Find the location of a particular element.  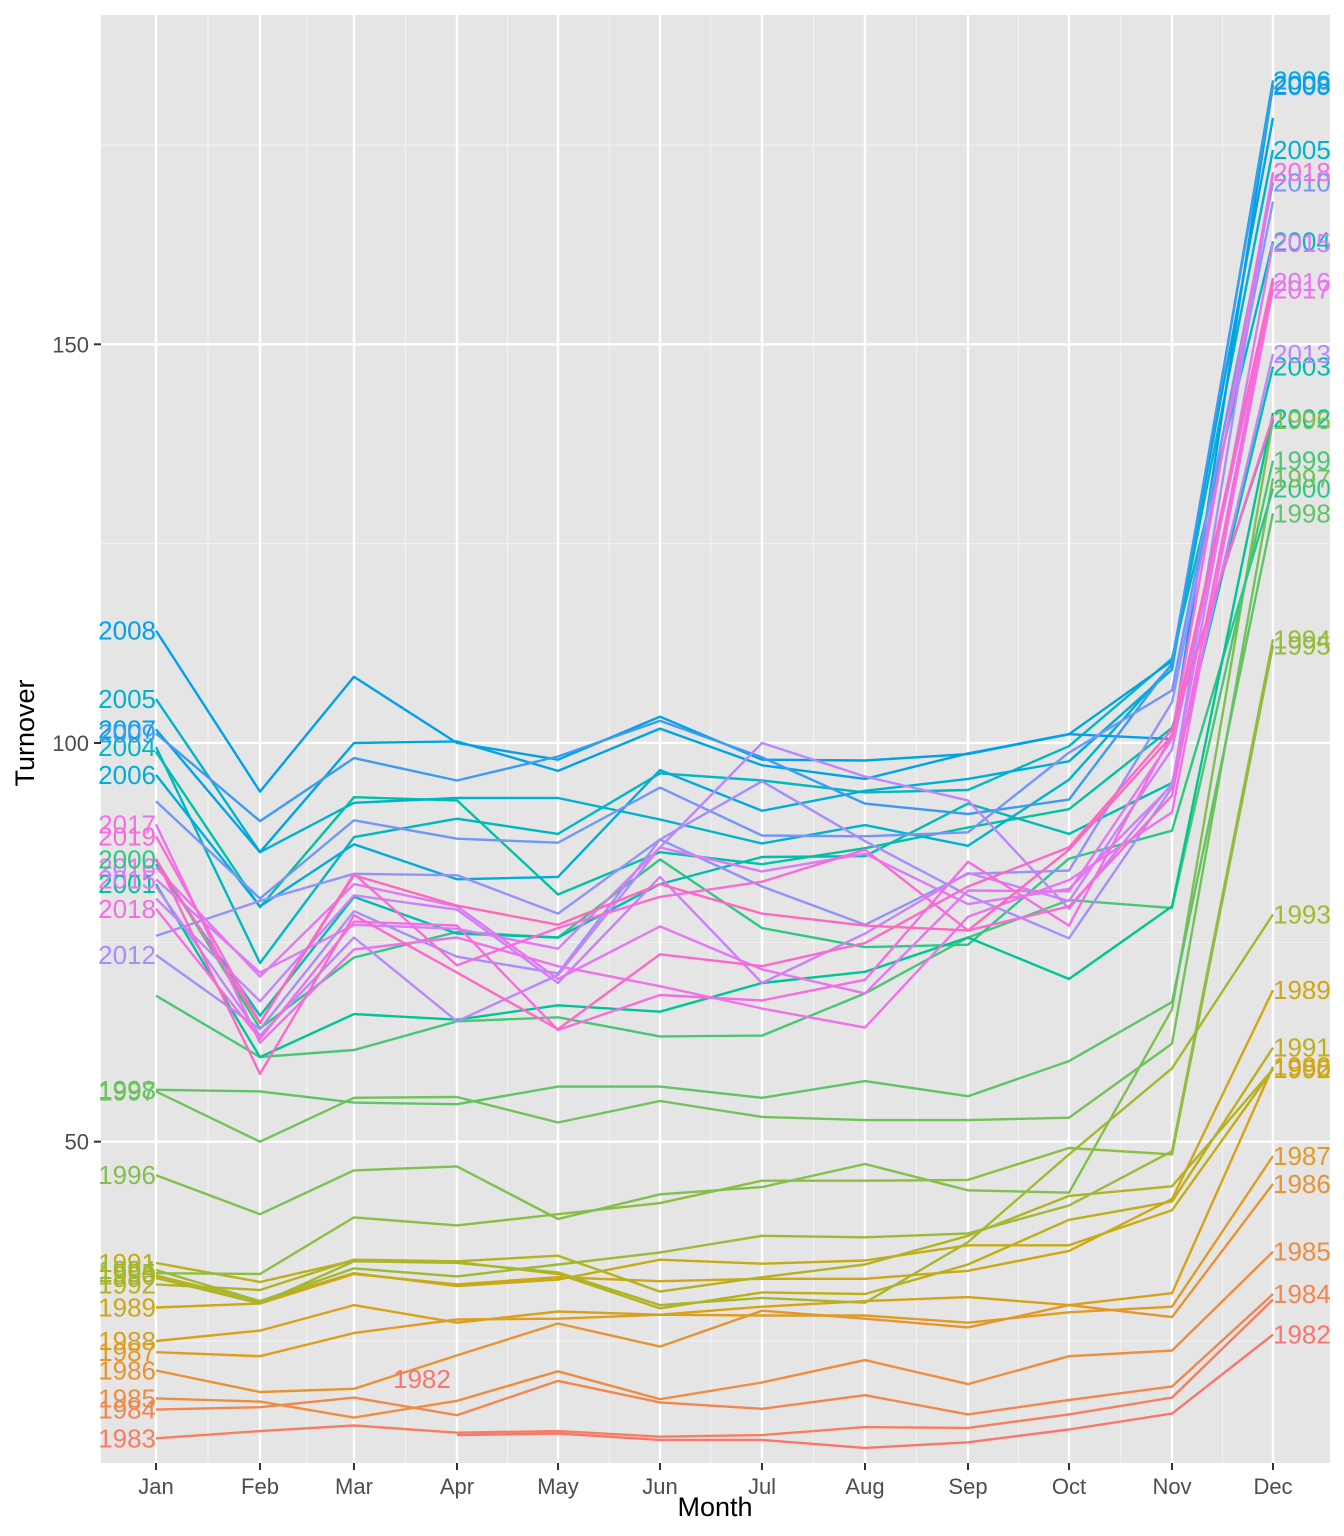

line-end-label-2008: 2008 is located at coordinates (1302, 85).